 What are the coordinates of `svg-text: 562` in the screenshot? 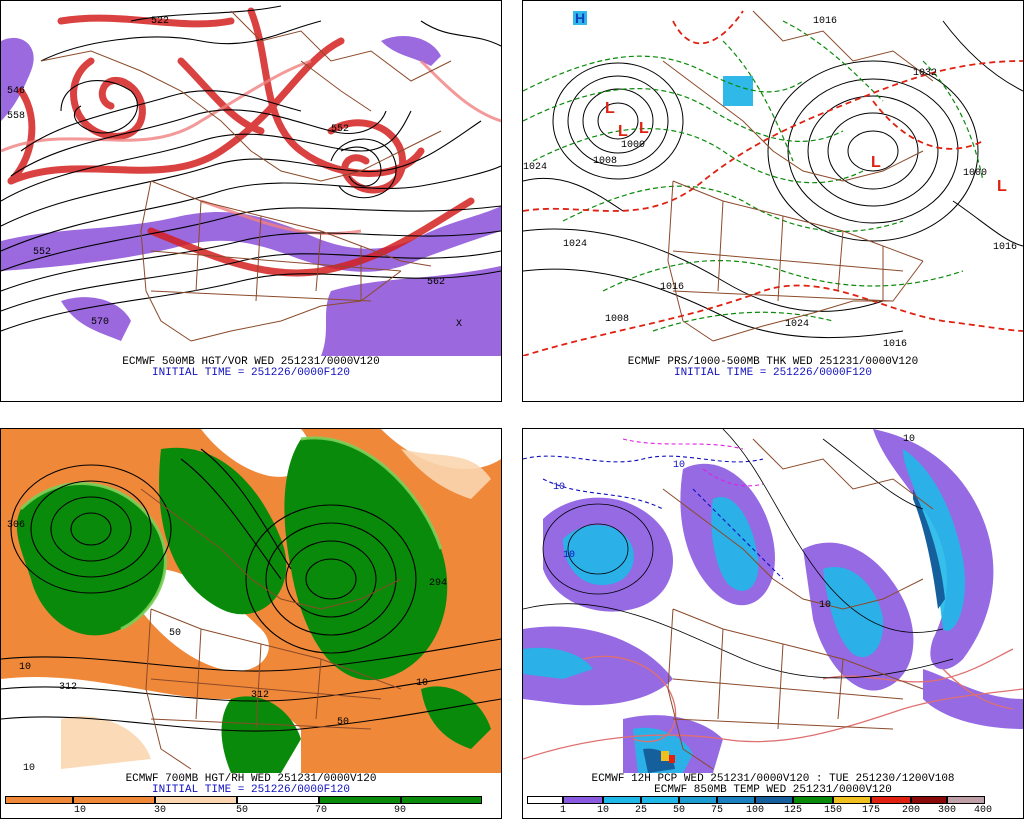 It's located at (436, 282).